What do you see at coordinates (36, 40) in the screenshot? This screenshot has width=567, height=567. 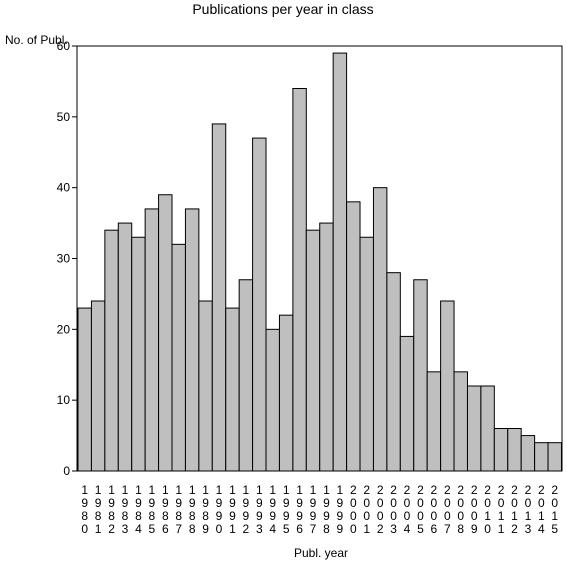 I see `y-axis-title: No. of Publ.` at bounding box center [36, 40].